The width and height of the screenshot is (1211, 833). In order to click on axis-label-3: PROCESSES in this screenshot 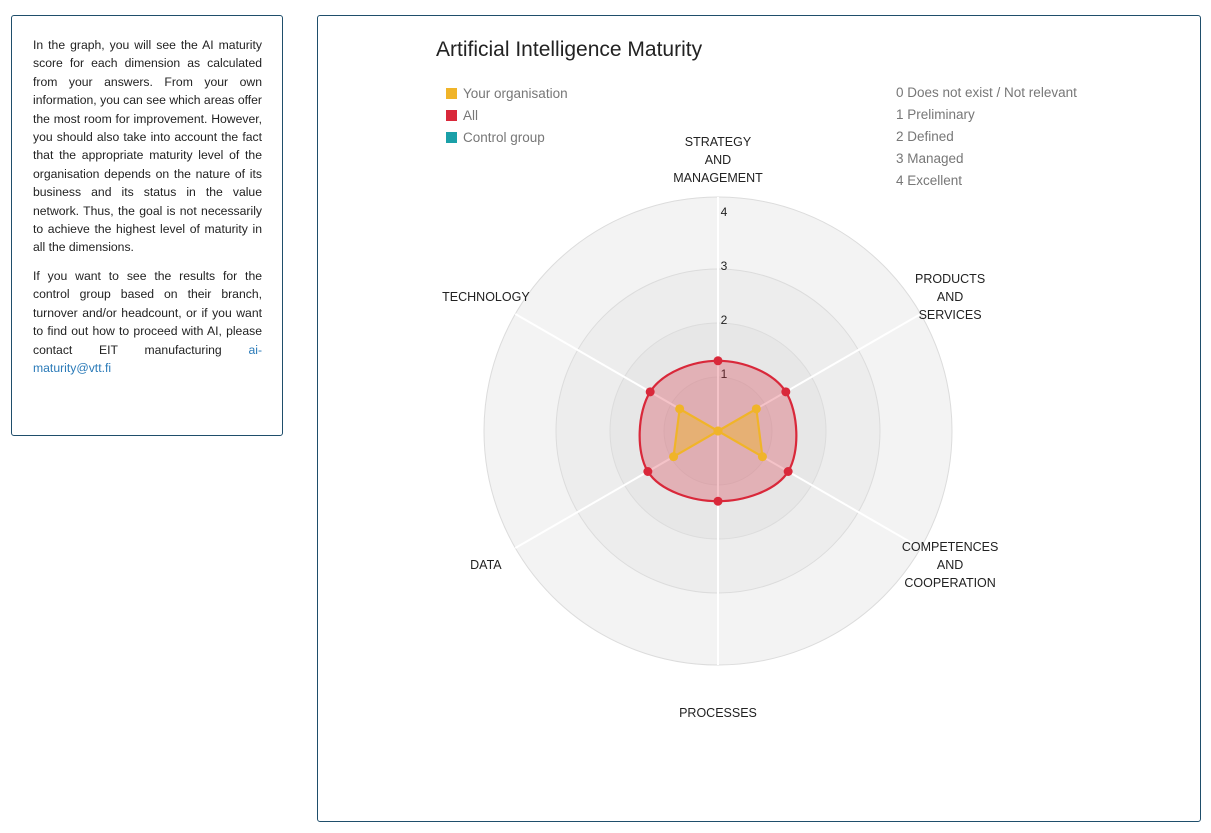, I will do `click(718, 713)`.